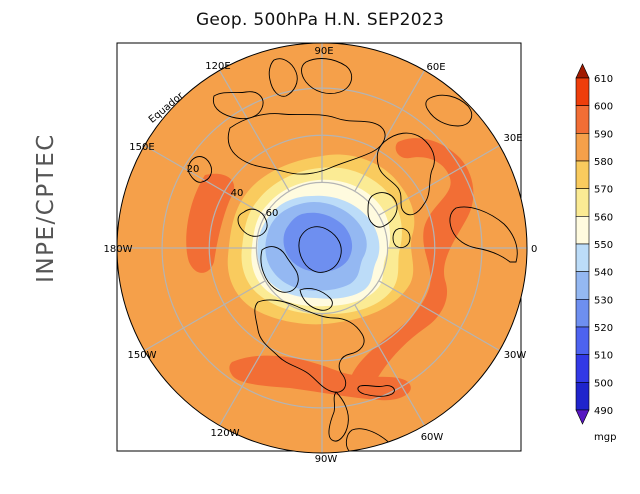 This screenshot has height=494, width=640. What do you see at coordinates (296, 278) in the screenshot?
I see `coast-canada-arctic` at bounding box center [296, 278].